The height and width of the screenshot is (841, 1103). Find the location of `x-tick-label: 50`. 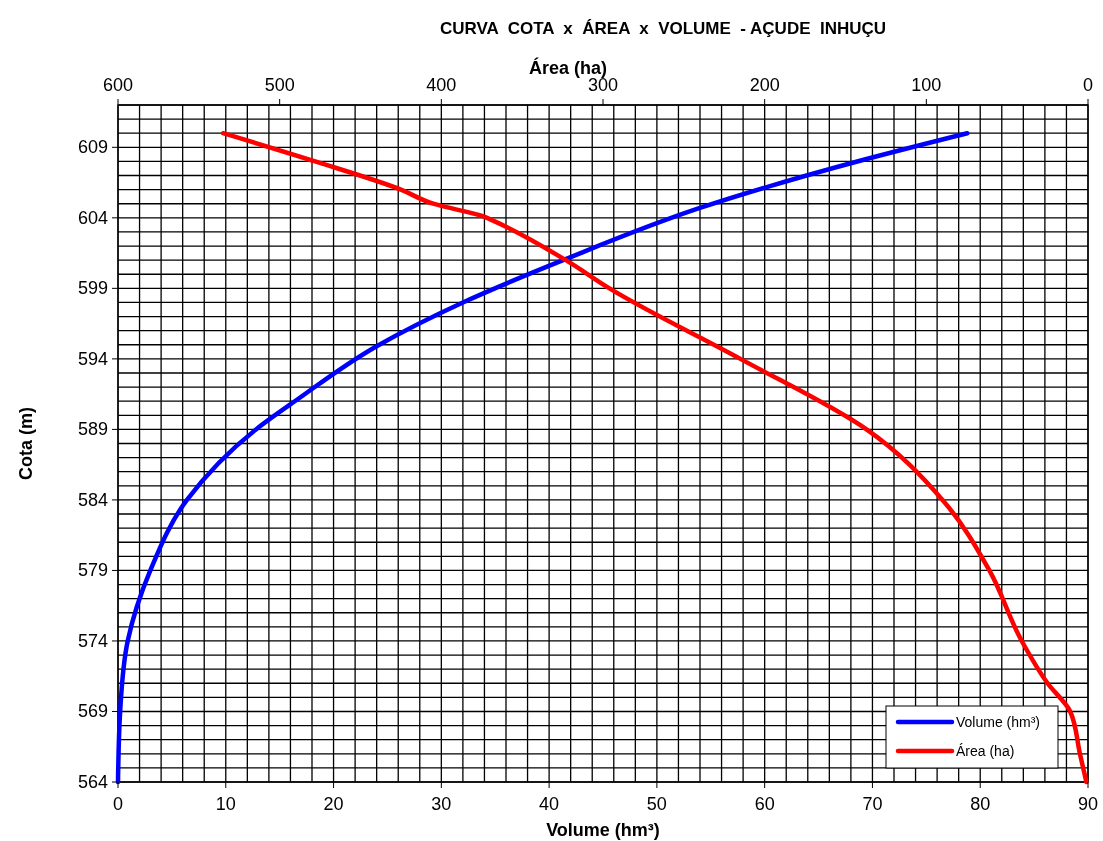

x-tick-label: 50 is located at coordinates (656, 804).